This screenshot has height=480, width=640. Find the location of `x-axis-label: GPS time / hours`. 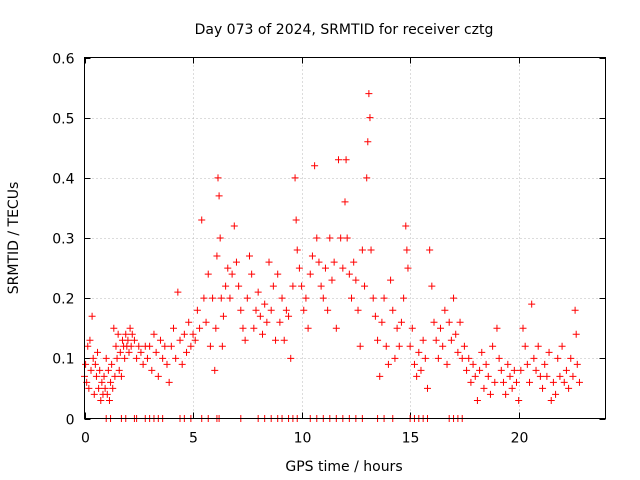

x-axis-label: GPS time / hours is located at coordinates (343, 467).